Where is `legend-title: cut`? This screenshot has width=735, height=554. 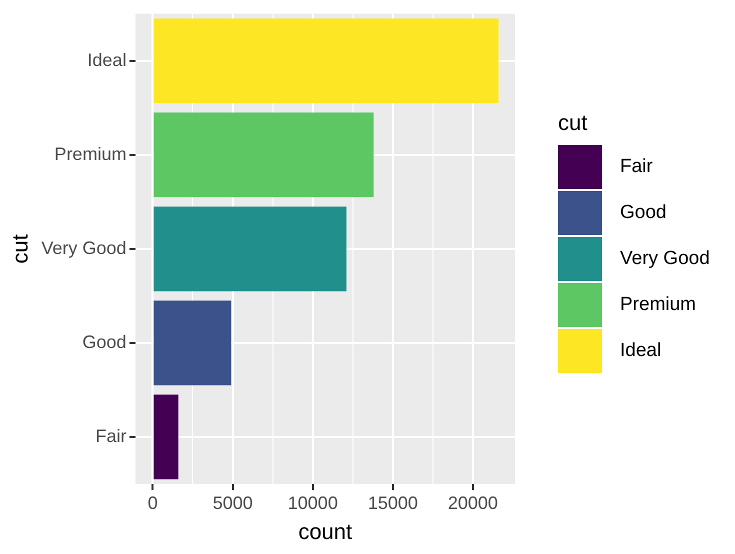
legend-title: cut is located at coordinates (573, 123).